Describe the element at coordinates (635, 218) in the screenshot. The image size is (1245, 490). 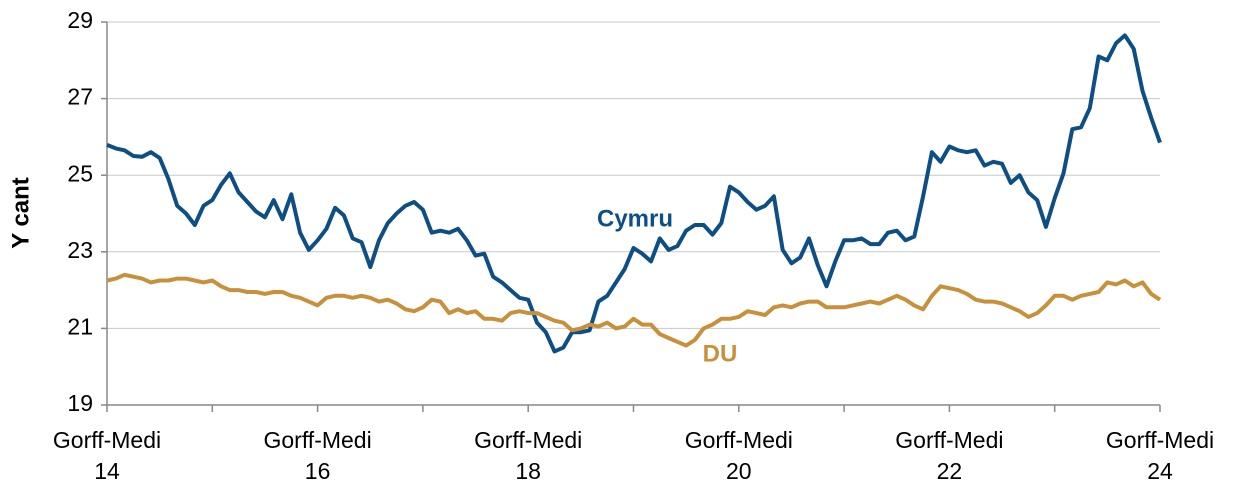
I see `series-label: Cymru` at that location.